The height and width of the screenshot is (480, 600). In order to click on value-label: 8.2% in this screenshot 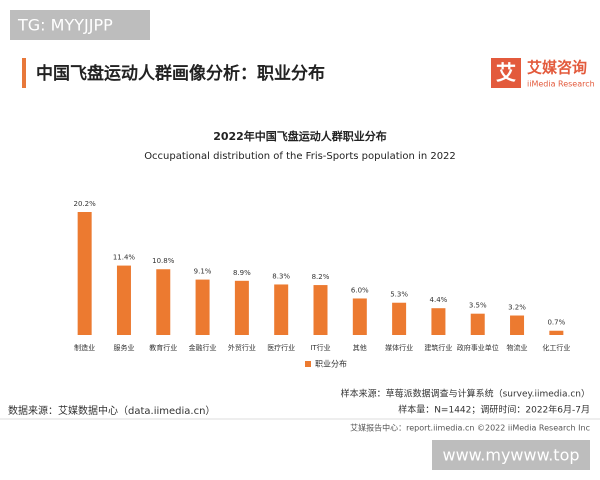, I will do `click(321, 277)`.